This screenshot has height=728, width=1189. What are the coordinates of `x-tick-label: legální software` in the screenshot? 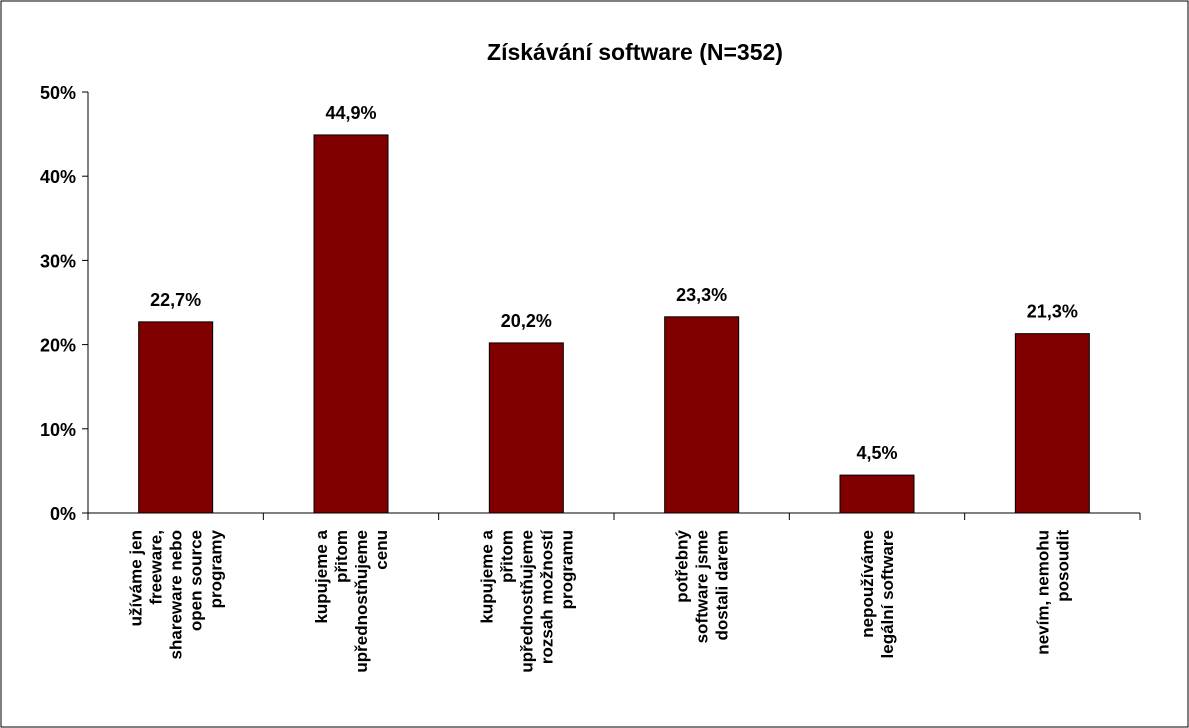 It's located at (887, 594).